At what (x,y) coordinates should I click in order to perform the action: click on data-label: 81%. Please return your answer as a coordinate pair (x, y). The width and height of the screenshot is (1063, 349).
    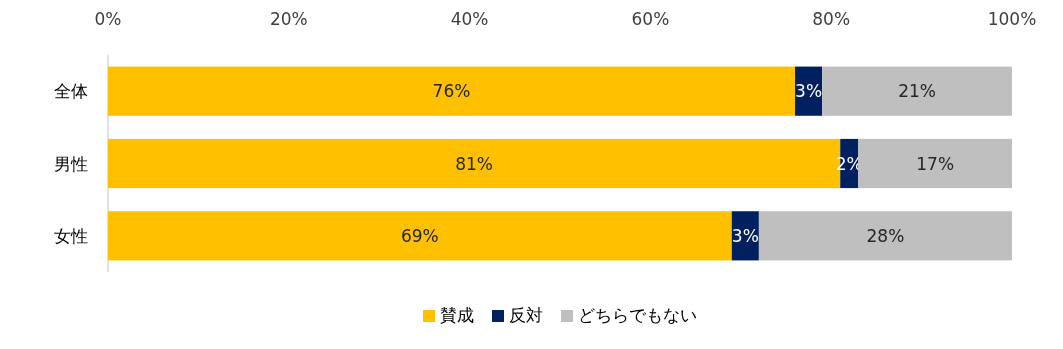
    Looking at the image, I should click on (474, 163).